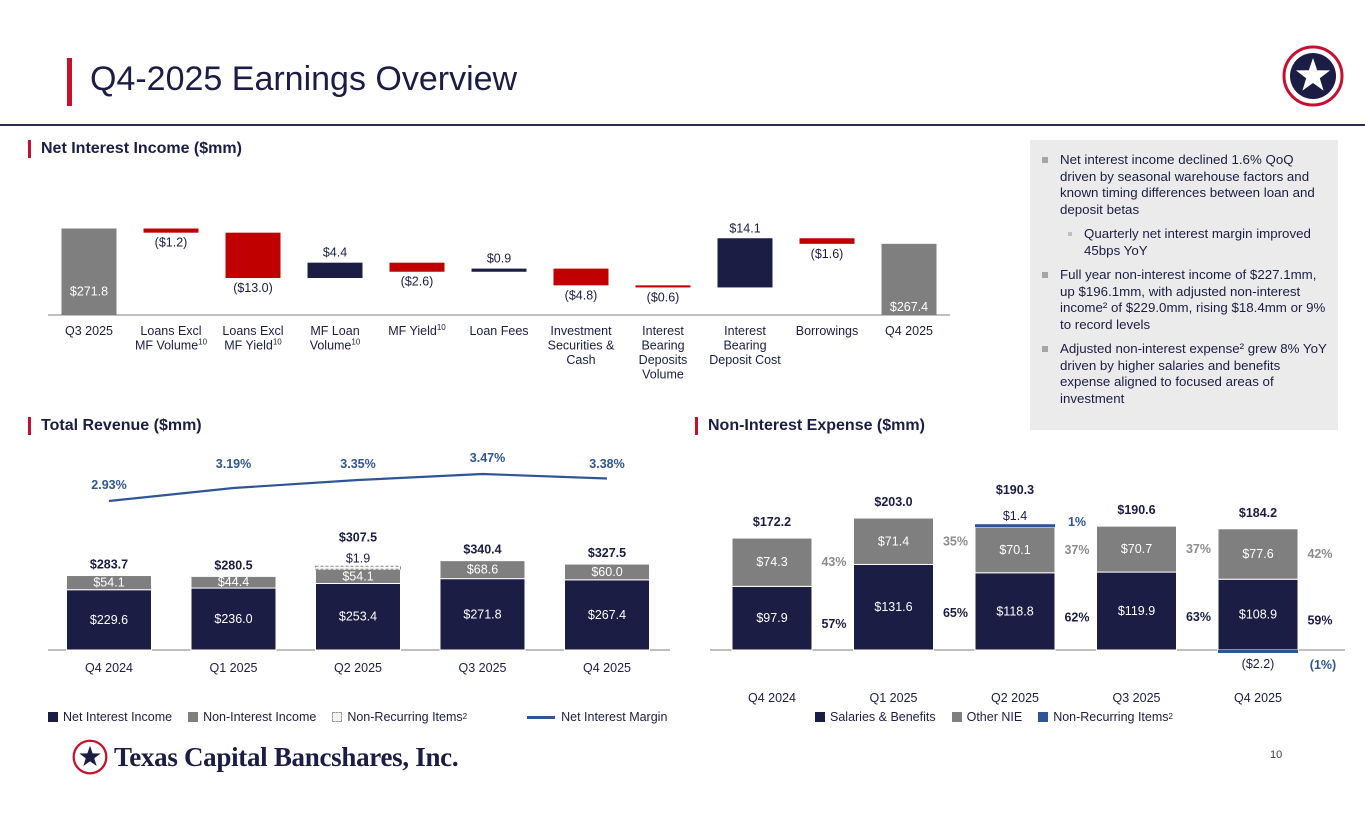 The width and height of the screenshot is (1365, 829). Describe the element at coordinates (1136, 549) in the screenshot. I see `other-nie-value-label: $70.7` at that location.